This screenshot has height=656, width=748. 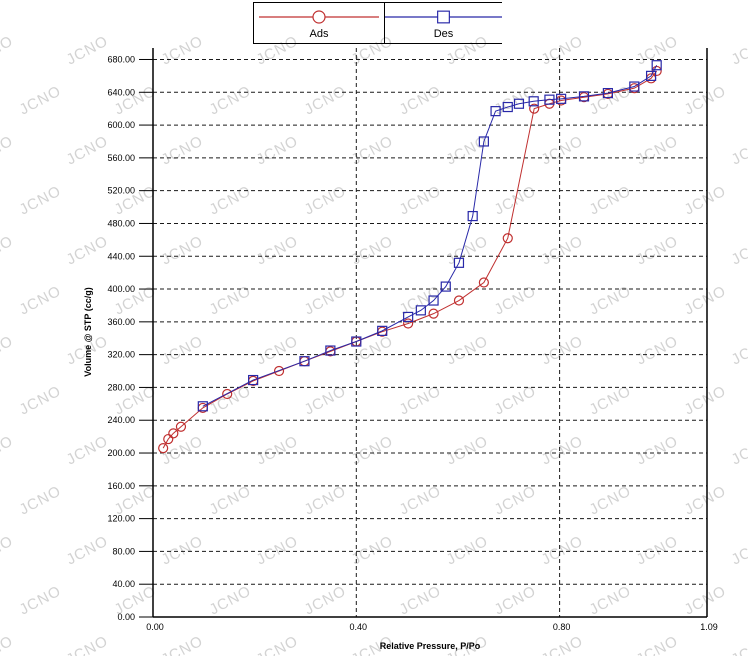 What do you see at coordinates (121, 289) in the screenshot?
I see `y-tick-label: 400.00` at bounding box center [121, 289].